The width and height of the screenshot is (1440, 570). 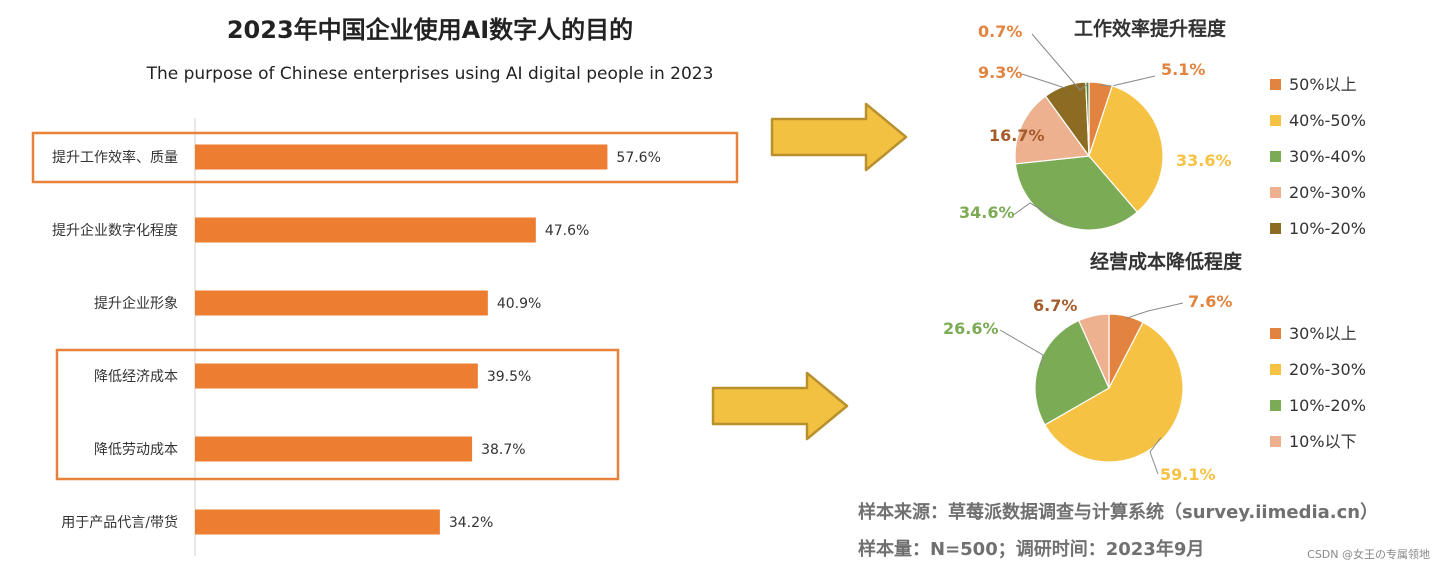 What do you see at coordinates (1017, 135) in the screenshot?
I see `slice-value-label: 16.7%` at bounding box center [1017, 135].